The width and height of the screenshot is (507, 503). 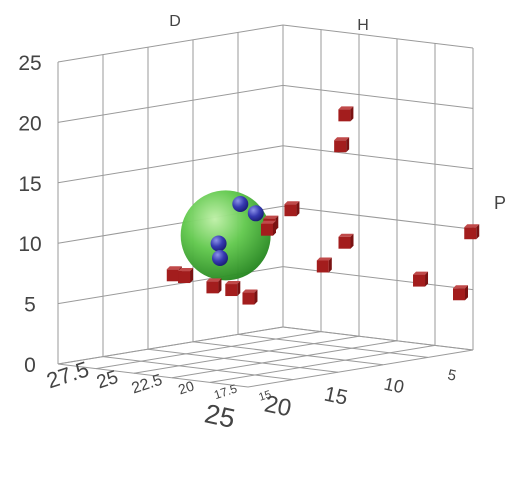 I want to click on z-tick-label: 5, so click(x=30, y=305).